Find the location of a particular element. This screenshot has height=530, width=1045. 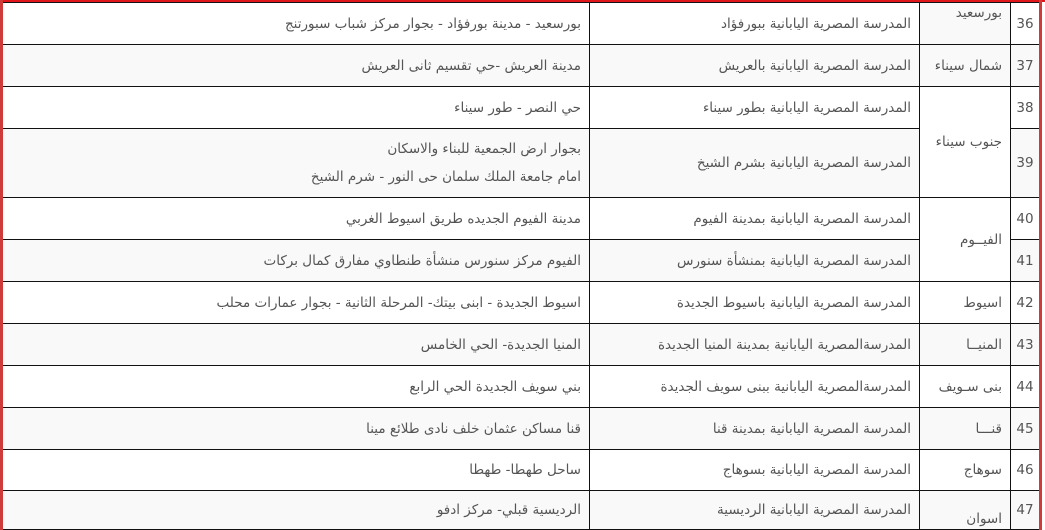

row-number-cell: 45 is located at coordinates (1025, 428).